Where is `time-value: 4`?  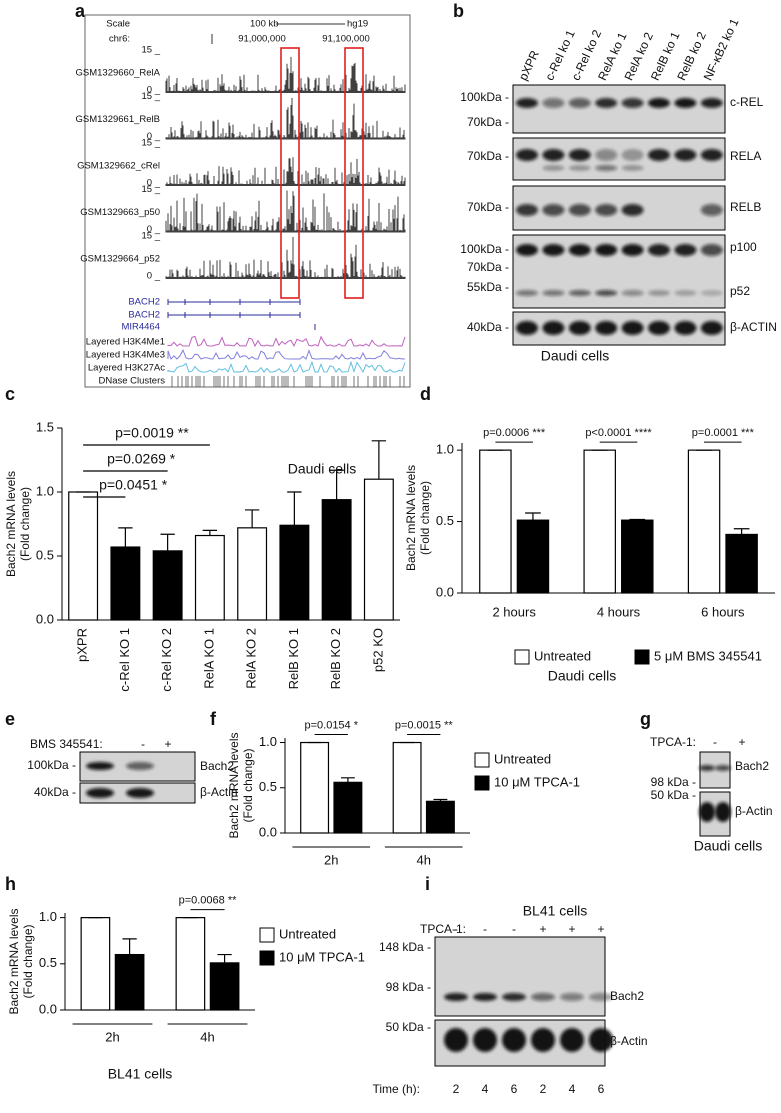
time-value: 4 is located at coordinates (572, 1089).